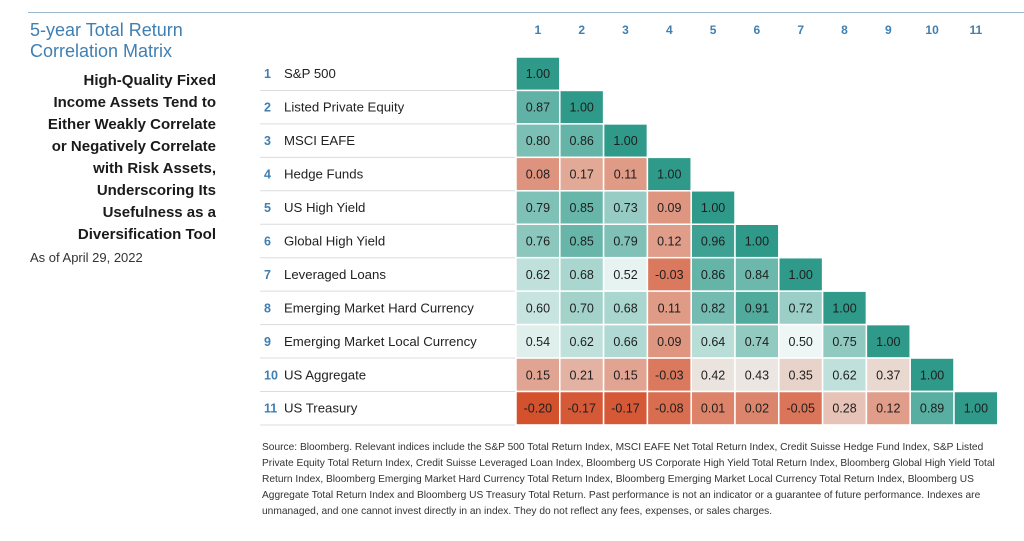 The width and height of the screenshot is (1024, 541). I want to click on row-label: Listed Private Equity, so click(344, 107).